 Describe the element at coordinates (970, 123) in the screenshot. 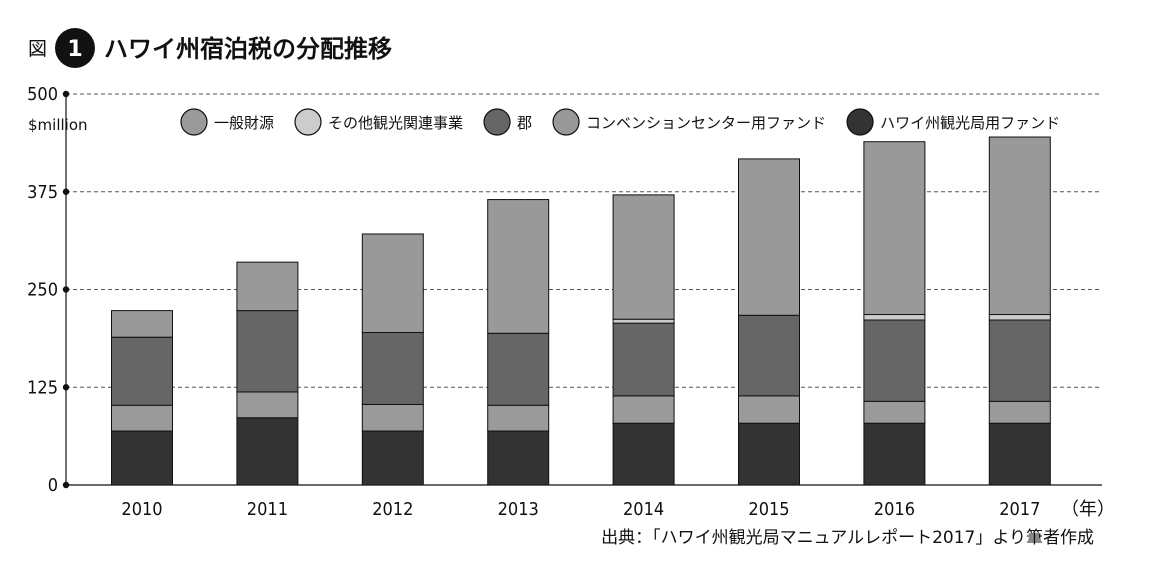

I see `legend-label: ハワイ州観光局用ファンド` at that location.